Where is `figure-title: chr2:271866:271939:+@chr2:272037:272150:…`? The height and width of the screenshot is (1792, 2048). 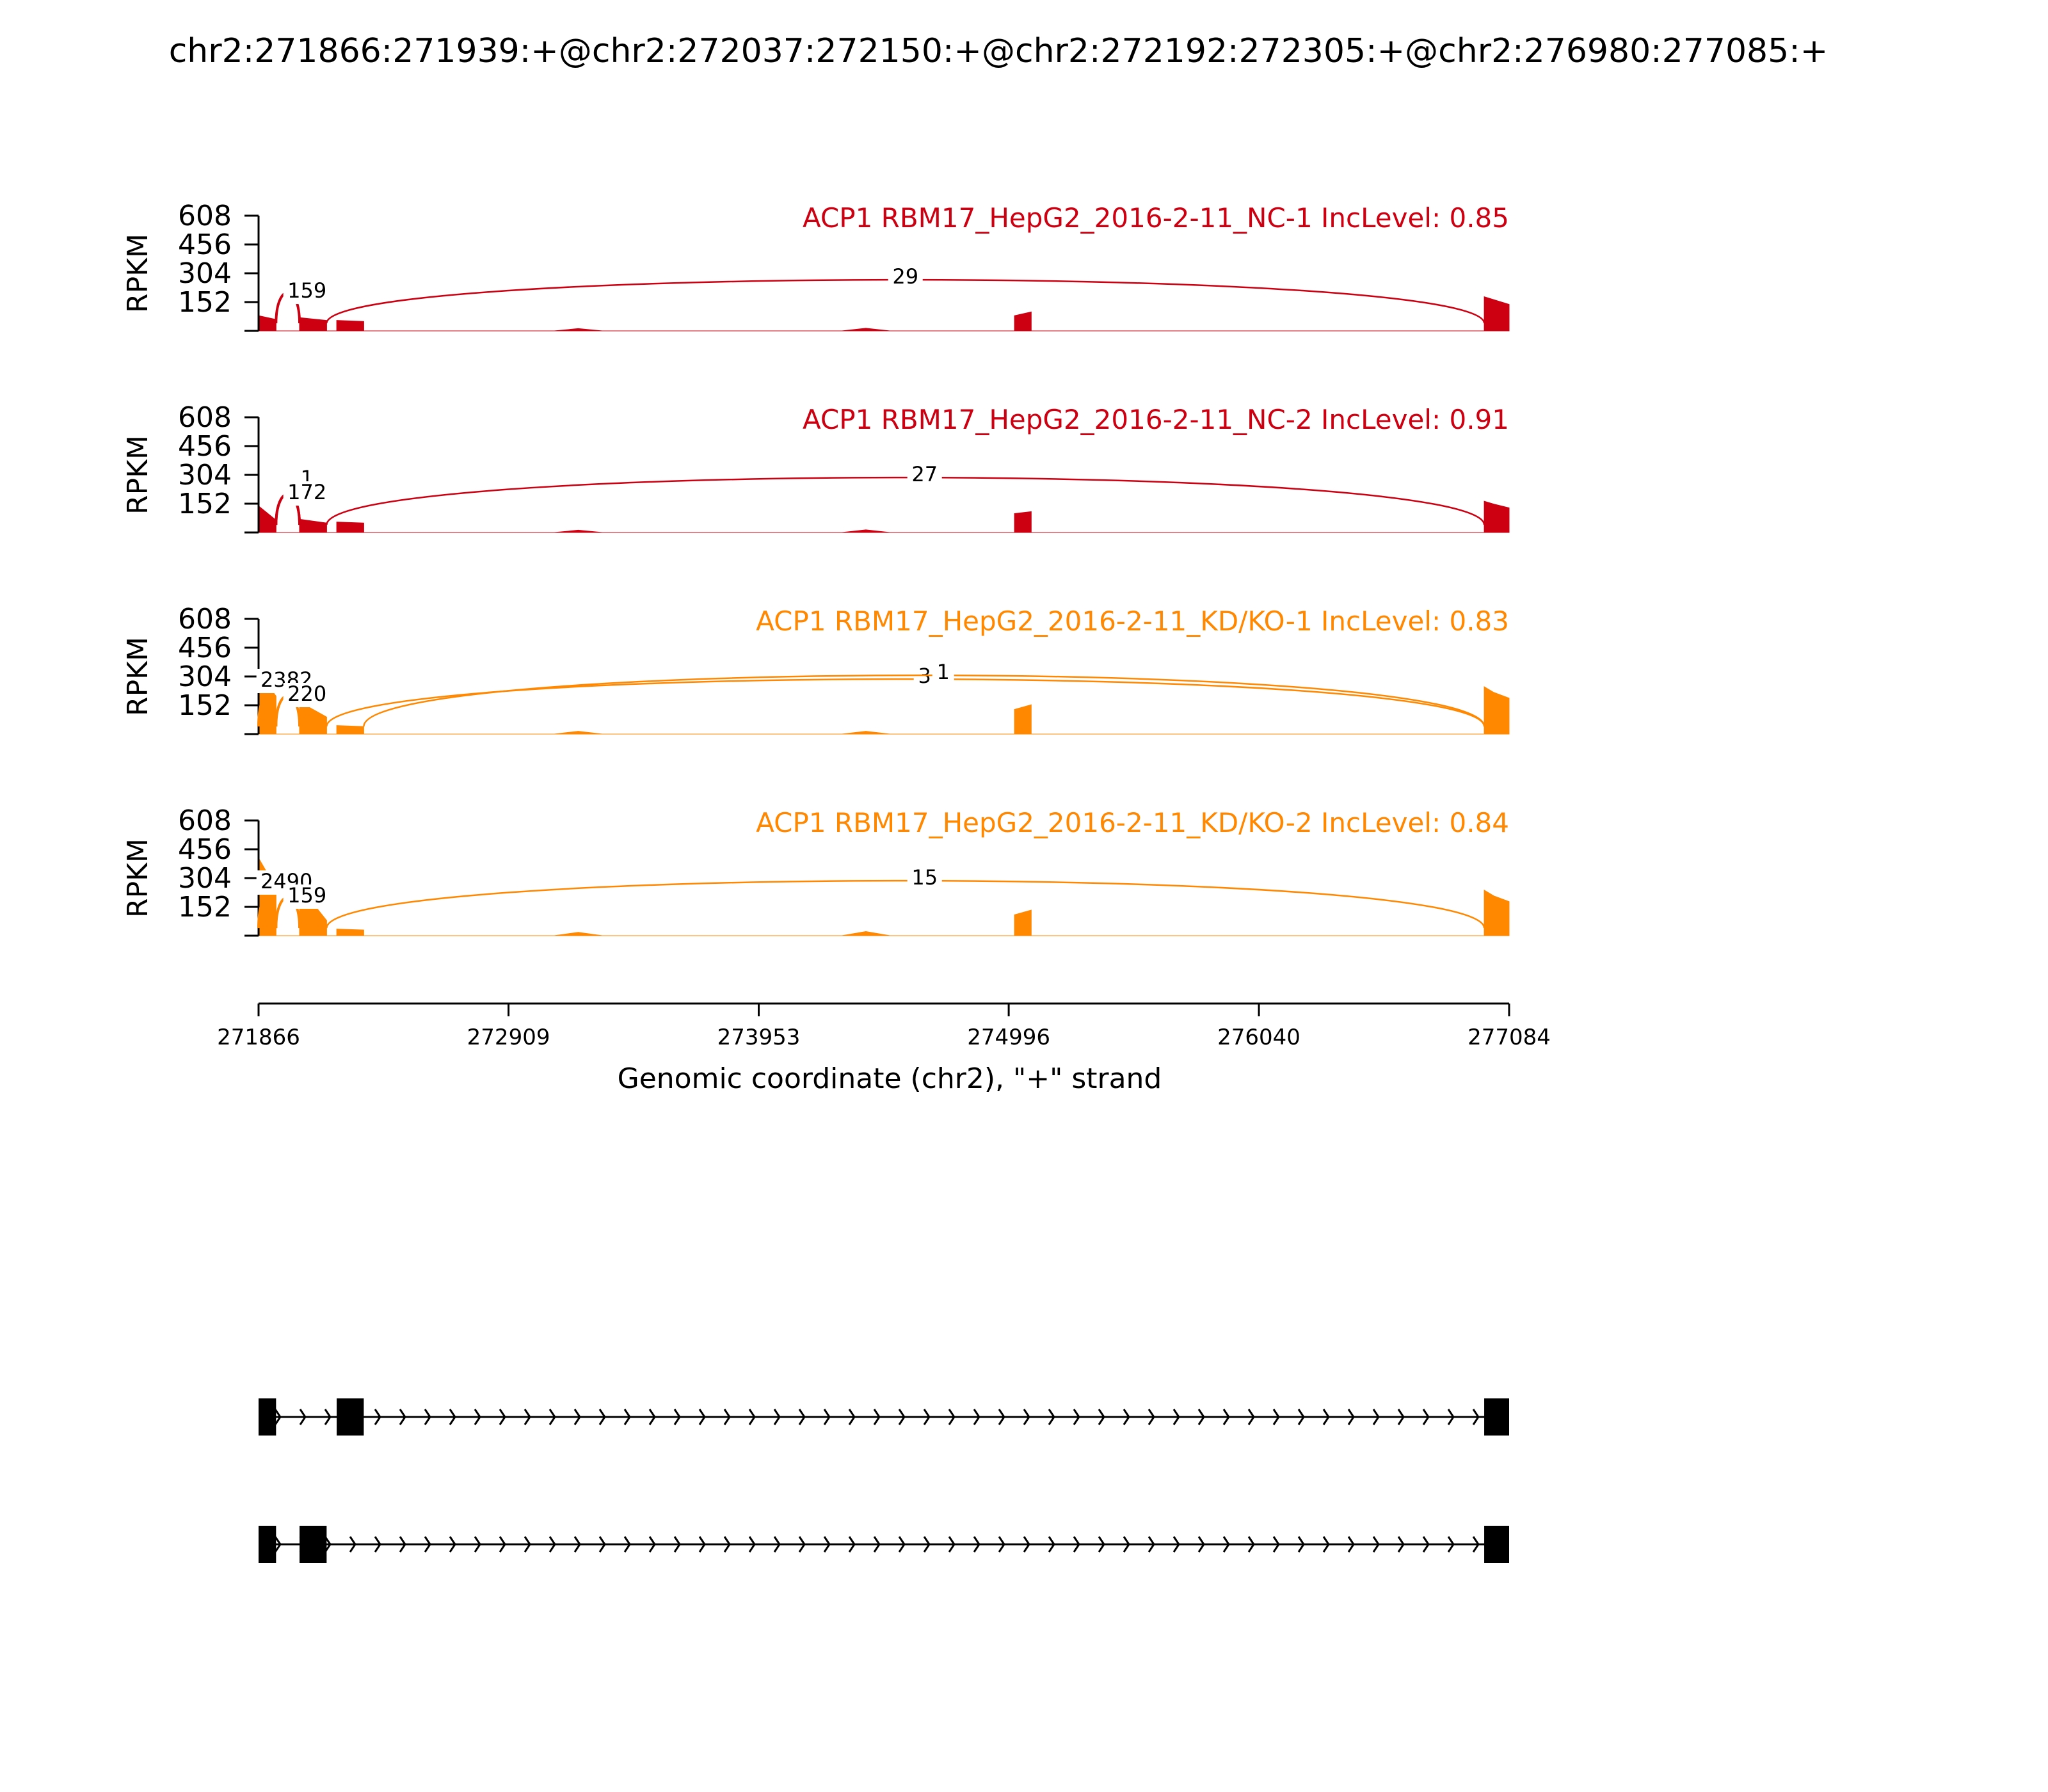 figure-title: chr2:271866:271939:+@chr2:272037:272150:… is located at coordinates (998, 51).